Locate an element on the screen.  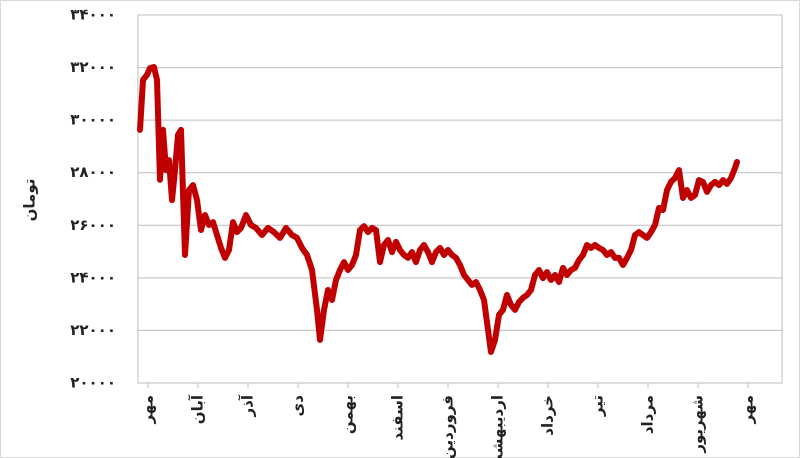
x-tick-label: اردیبهشت is located at coordinates (498, 426).